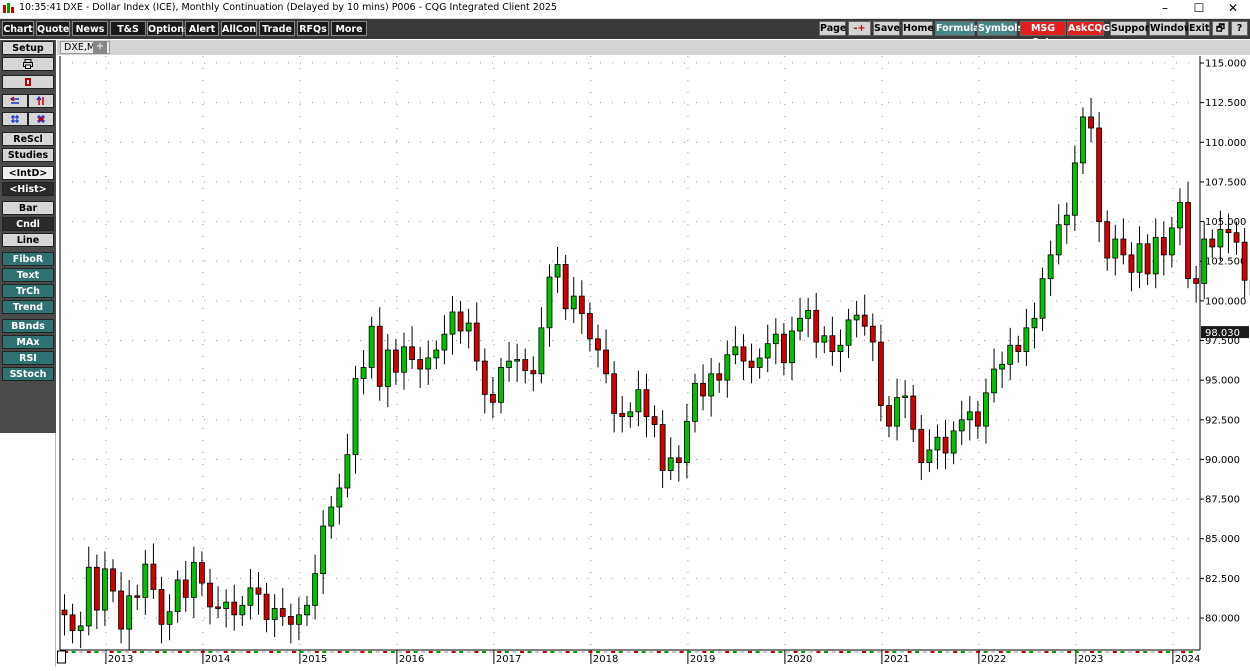 This screenshot has width=1250, height=671. What do you see at coordinates (28, 275) in the screenshot?
I see `text-tool-button: Text` at bounding box center [28, 275].